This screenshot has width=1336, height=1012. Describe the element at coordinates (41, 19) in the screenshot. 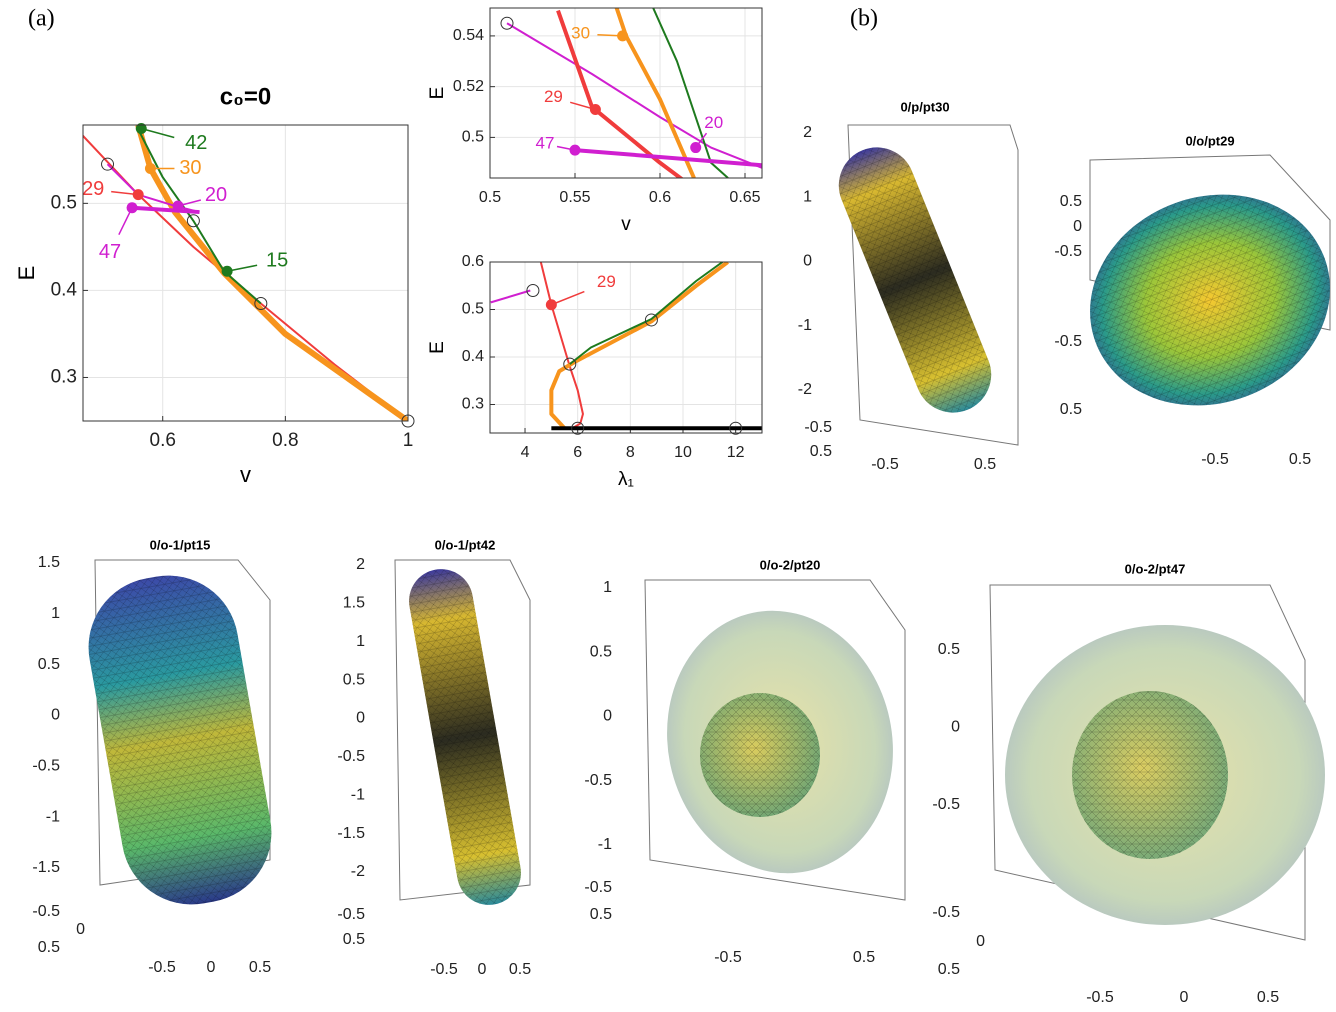

I see `panel-label: (a)` at that location.